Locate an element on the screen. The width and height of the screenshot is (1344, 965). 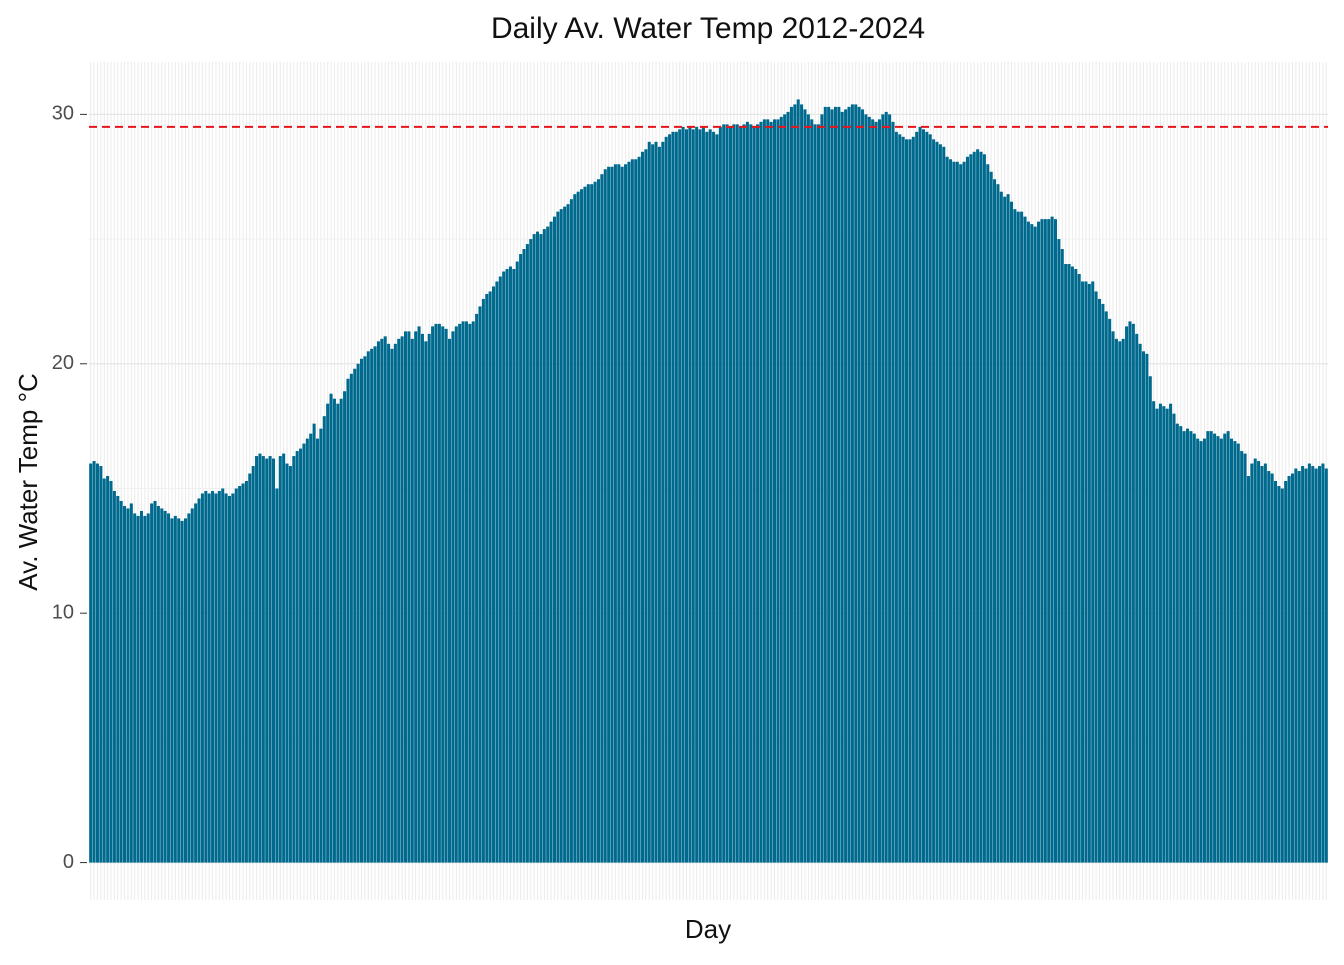
y-tick-label: 20 is located at coordinates (63, 363).